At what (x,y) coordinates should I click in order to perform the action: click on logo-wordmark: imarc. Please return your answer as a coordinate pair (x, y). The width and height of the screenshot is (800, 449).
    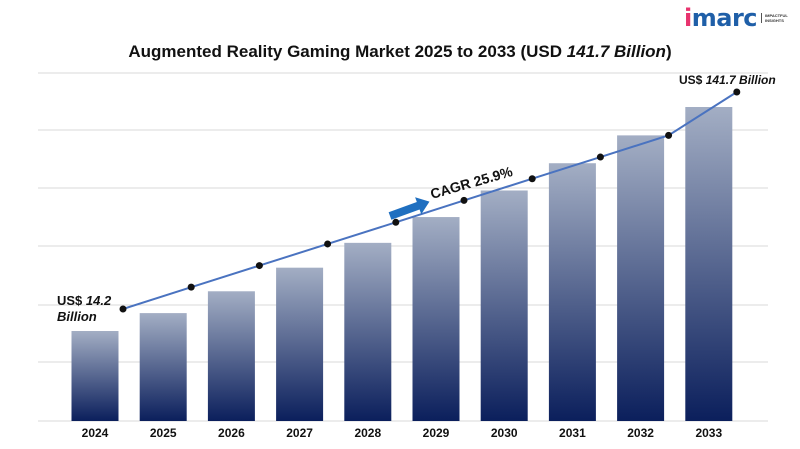
    Looking at the image, I should click on (721, 18).